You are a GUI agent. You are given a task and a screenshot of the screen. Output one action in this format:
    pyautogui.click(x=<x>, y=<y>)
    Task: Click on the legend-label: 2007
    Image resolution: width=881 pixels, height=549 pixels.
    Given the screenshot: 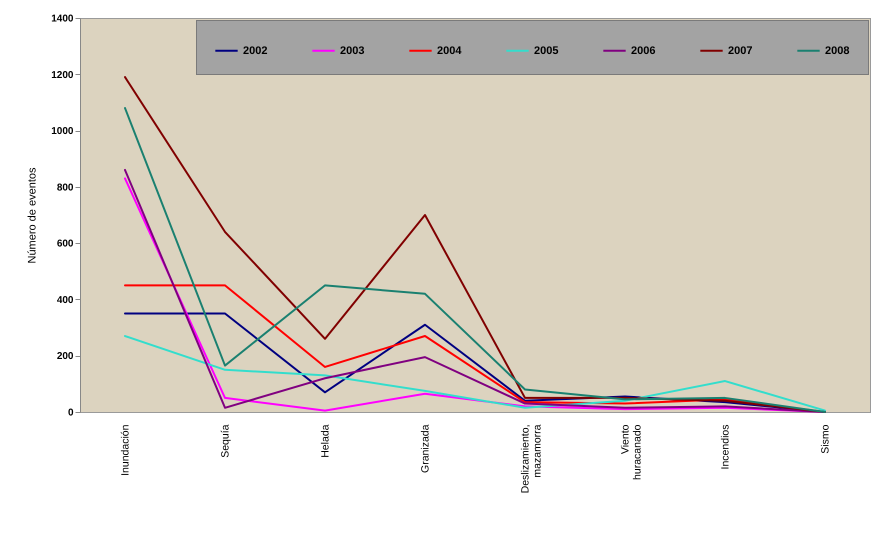 What is the action you would take?
    pyautogui.click(x=740, y=50)
    